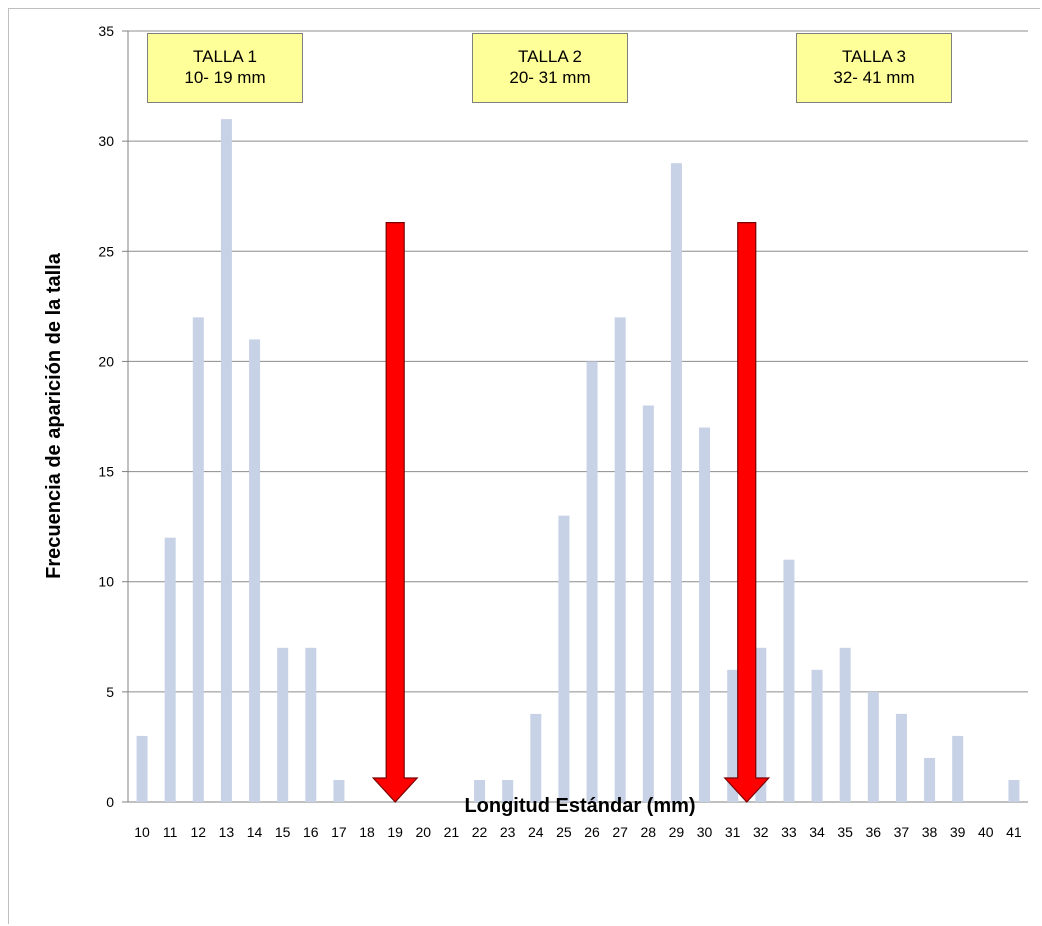  Describe the element at coordinates (761, 832) in the screenshot. I see `x-tick-label: 32` at that location.